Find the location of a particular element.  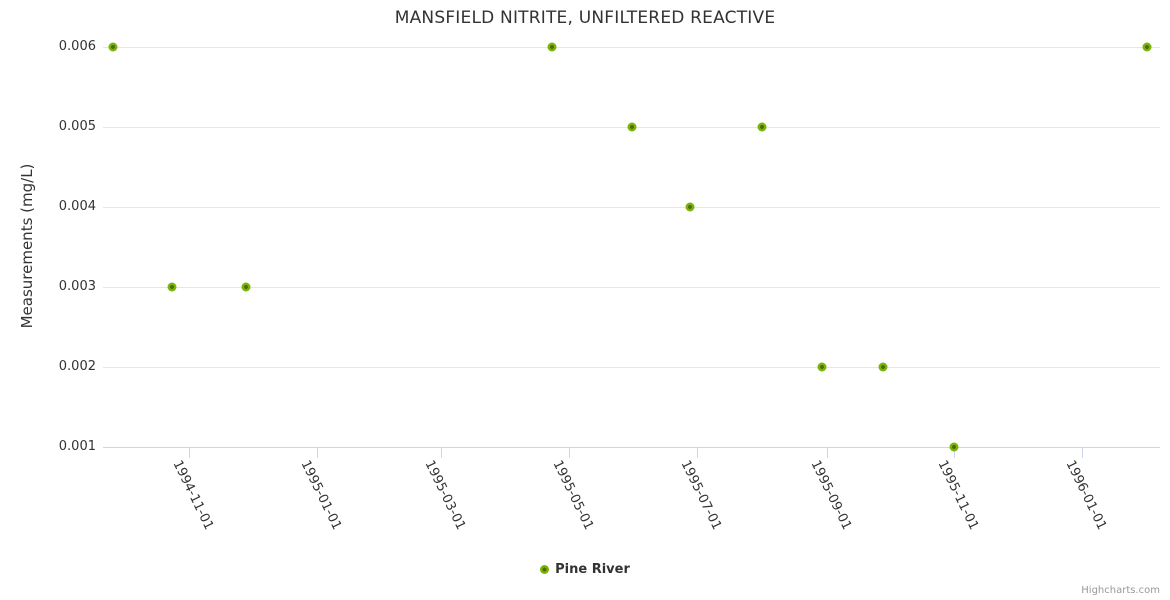

x-axis-label: 1994-11-01 is located at coordinates (193, 494).